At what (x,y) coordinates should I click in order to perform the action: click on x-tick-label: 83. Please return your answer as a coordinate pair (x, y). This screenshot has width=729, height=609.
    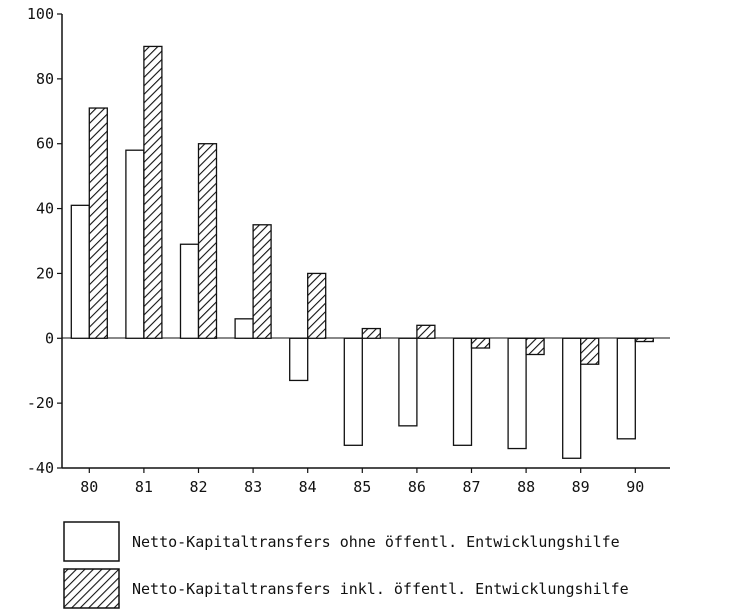
    Looking at the image, I should click on (253, 487).